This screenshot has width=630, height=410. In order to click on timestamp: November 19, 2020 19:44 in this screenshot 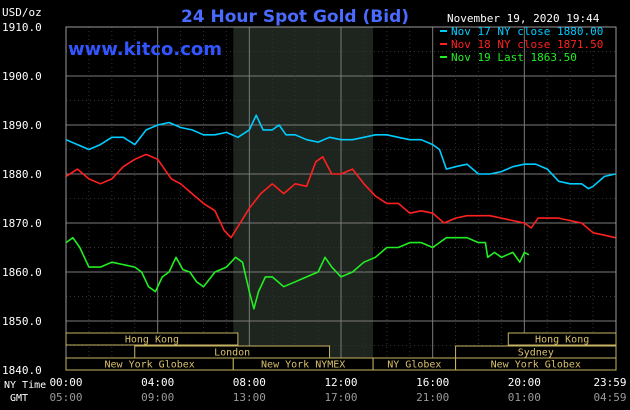, I will do `click(523, 18)`.